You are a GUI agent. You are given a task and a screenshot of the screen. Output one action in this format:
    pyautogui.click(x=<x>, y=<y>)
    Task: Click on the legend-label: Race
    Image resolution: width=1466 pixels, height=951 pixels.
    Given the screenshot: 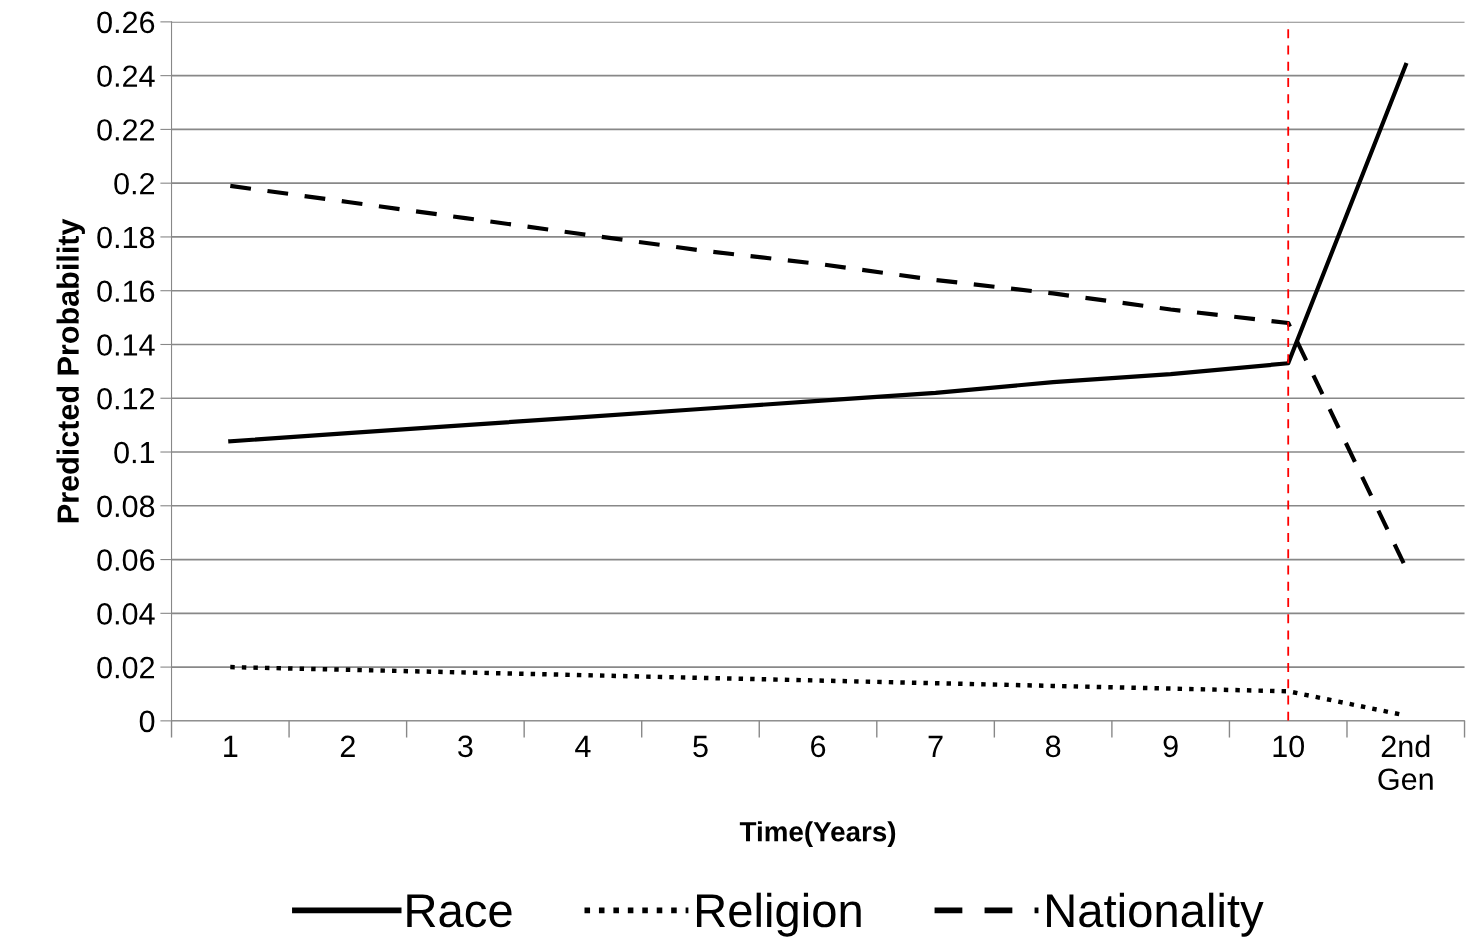 What is the action you would take?
    pyautogui.click(x=459, y=911)
    